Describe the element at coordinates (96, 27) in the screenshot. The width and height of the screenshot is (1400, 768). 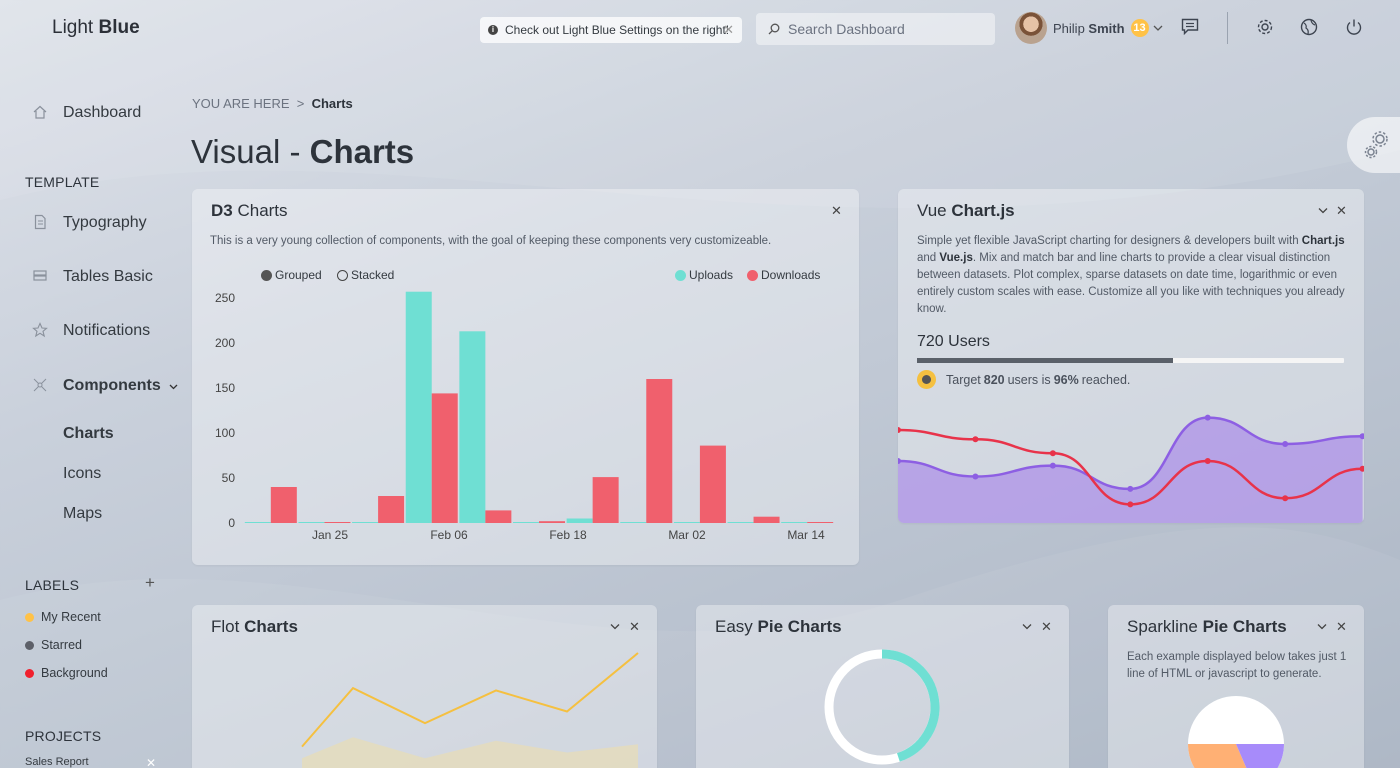
I see `app-logo: Light Blue` at that location.